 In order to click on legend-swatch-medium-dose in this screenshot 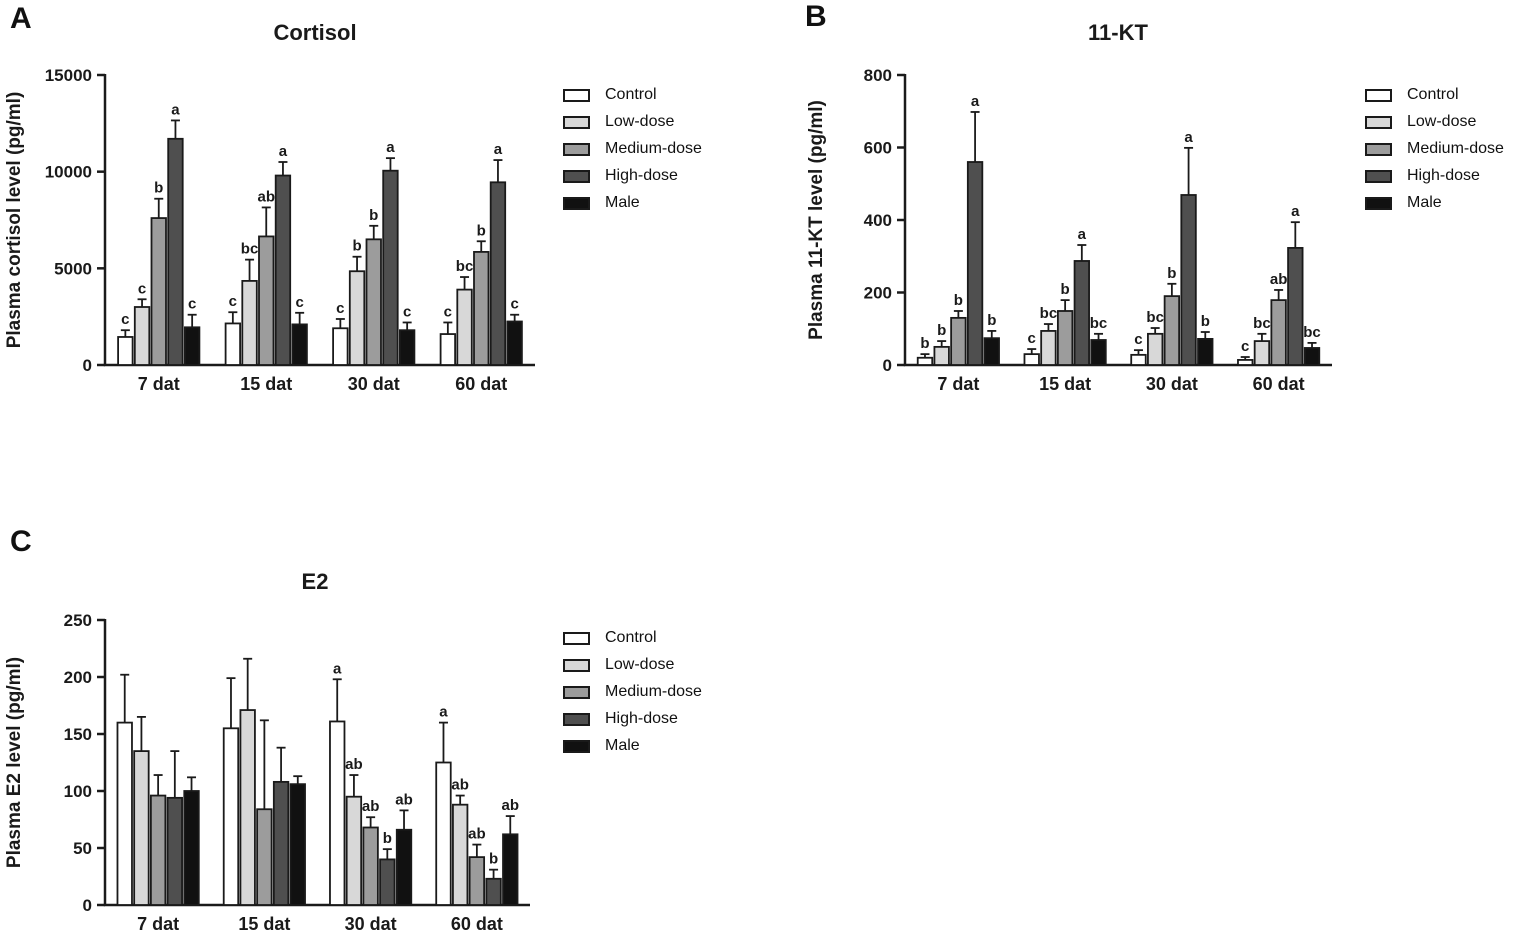, I will do `click(576, 692)`.